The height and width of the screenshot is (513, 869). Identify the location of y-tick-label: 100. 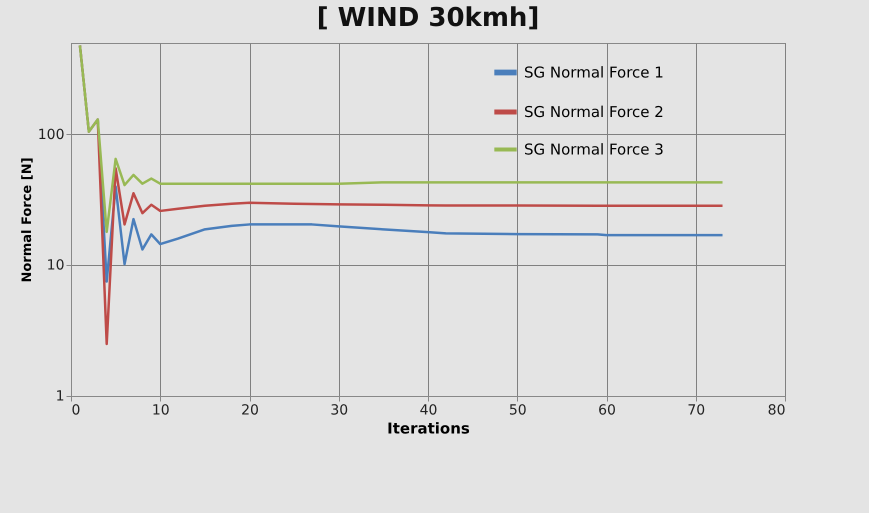
(51, 134).